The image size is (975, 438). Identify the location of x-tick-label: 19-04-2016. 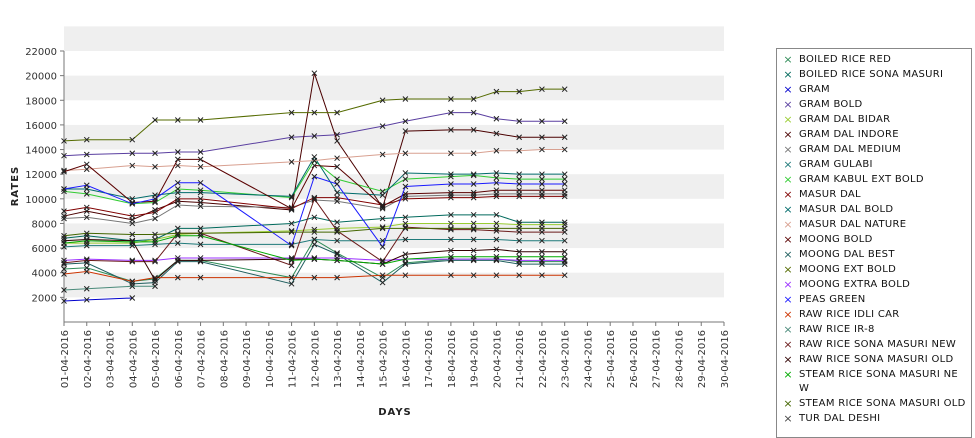
(475, 359).